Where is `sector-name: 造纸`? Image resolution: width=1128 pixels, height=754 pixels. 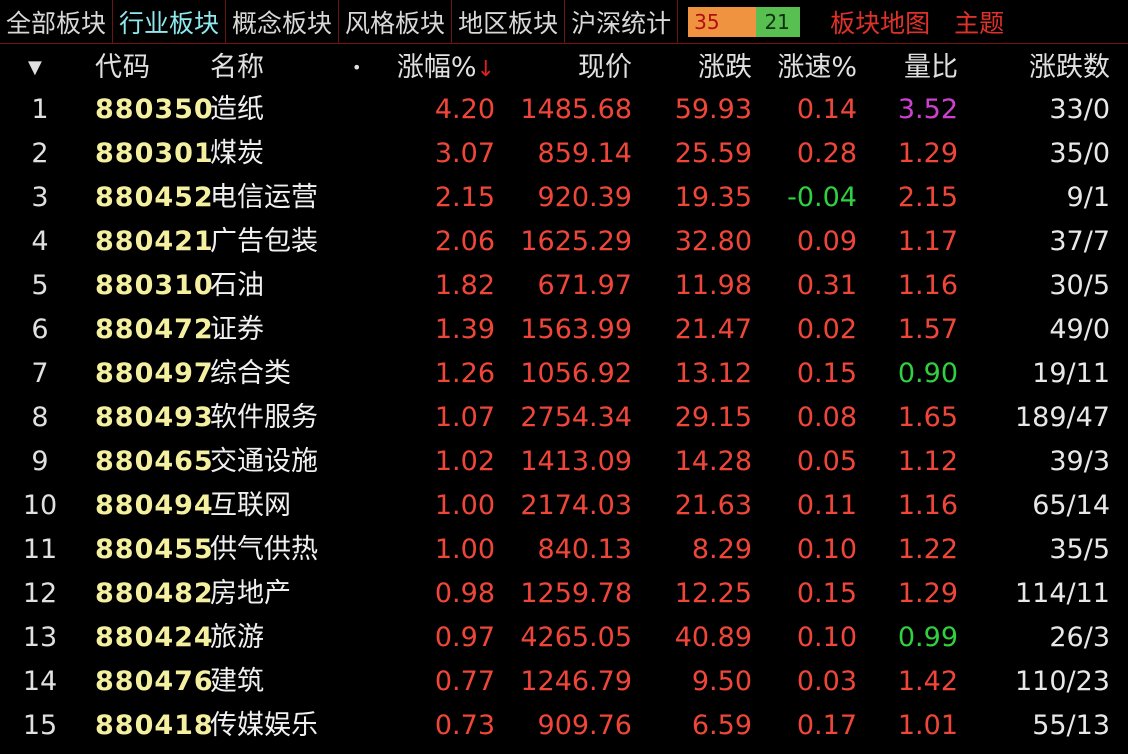 sector-name: 造纸 is located at coordinates (237, 109).